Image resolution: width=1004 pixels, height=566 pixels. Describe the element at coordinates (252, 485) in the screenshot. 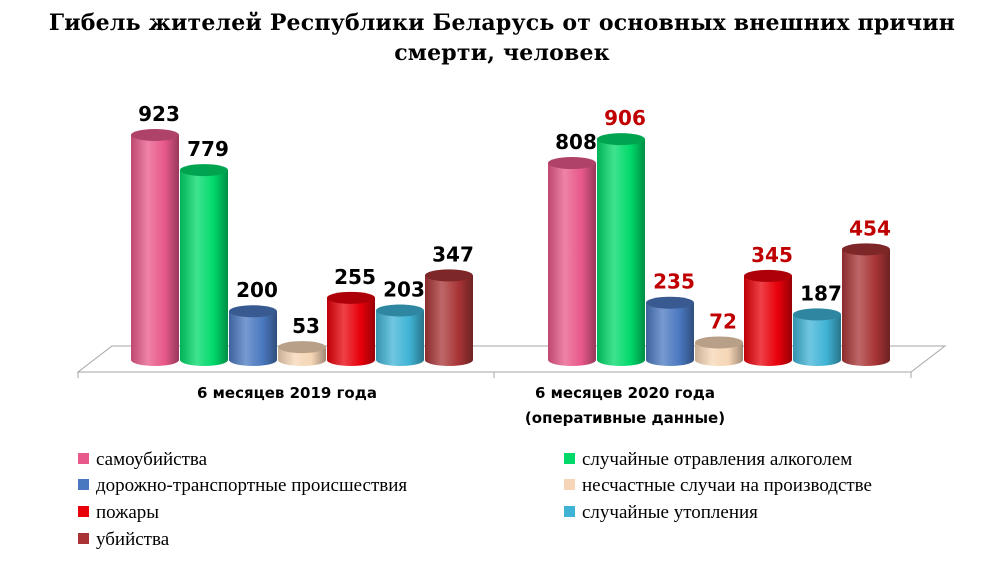

I see `legend-label: дорожно-транспортные происшествия` at that location.